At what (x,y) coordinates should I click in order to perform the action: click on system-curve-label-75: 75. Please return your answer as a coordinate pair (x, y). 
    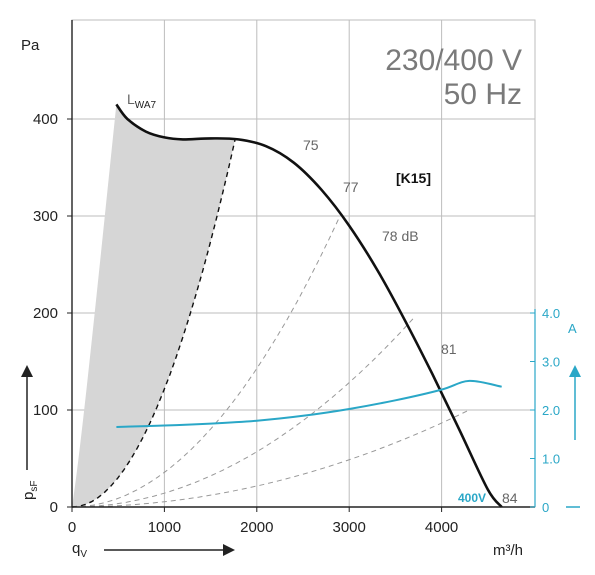
    Looking at the image, I should click on (311, 145).